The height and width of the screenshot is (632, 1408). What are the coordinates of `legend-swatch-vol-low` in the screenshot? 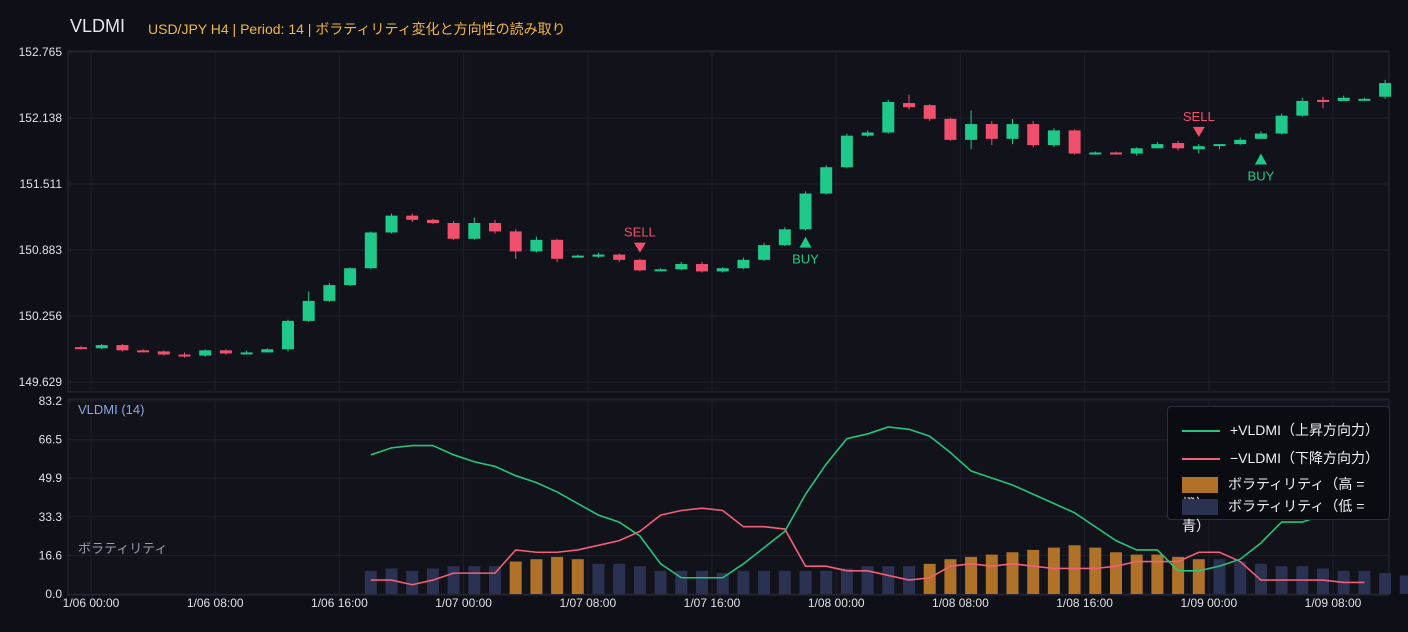 It's located at (1200, 507).